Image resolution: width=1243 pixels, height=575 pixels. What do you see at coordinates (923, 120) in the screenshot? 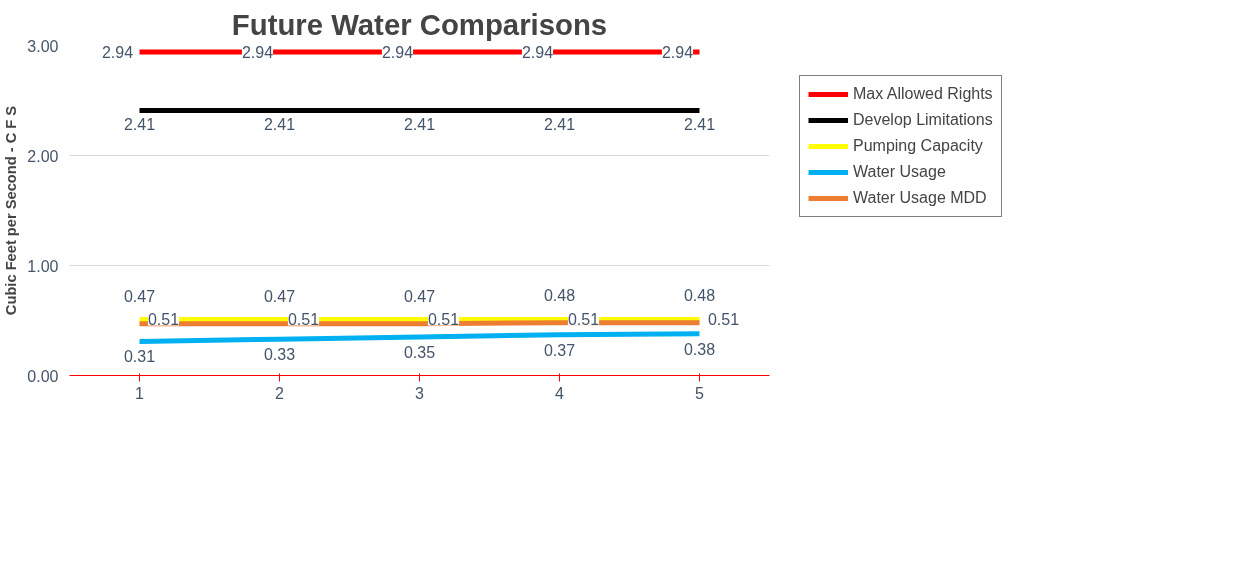
I see `legend-label: Develop Limitations` at bounding box center [923, 120].